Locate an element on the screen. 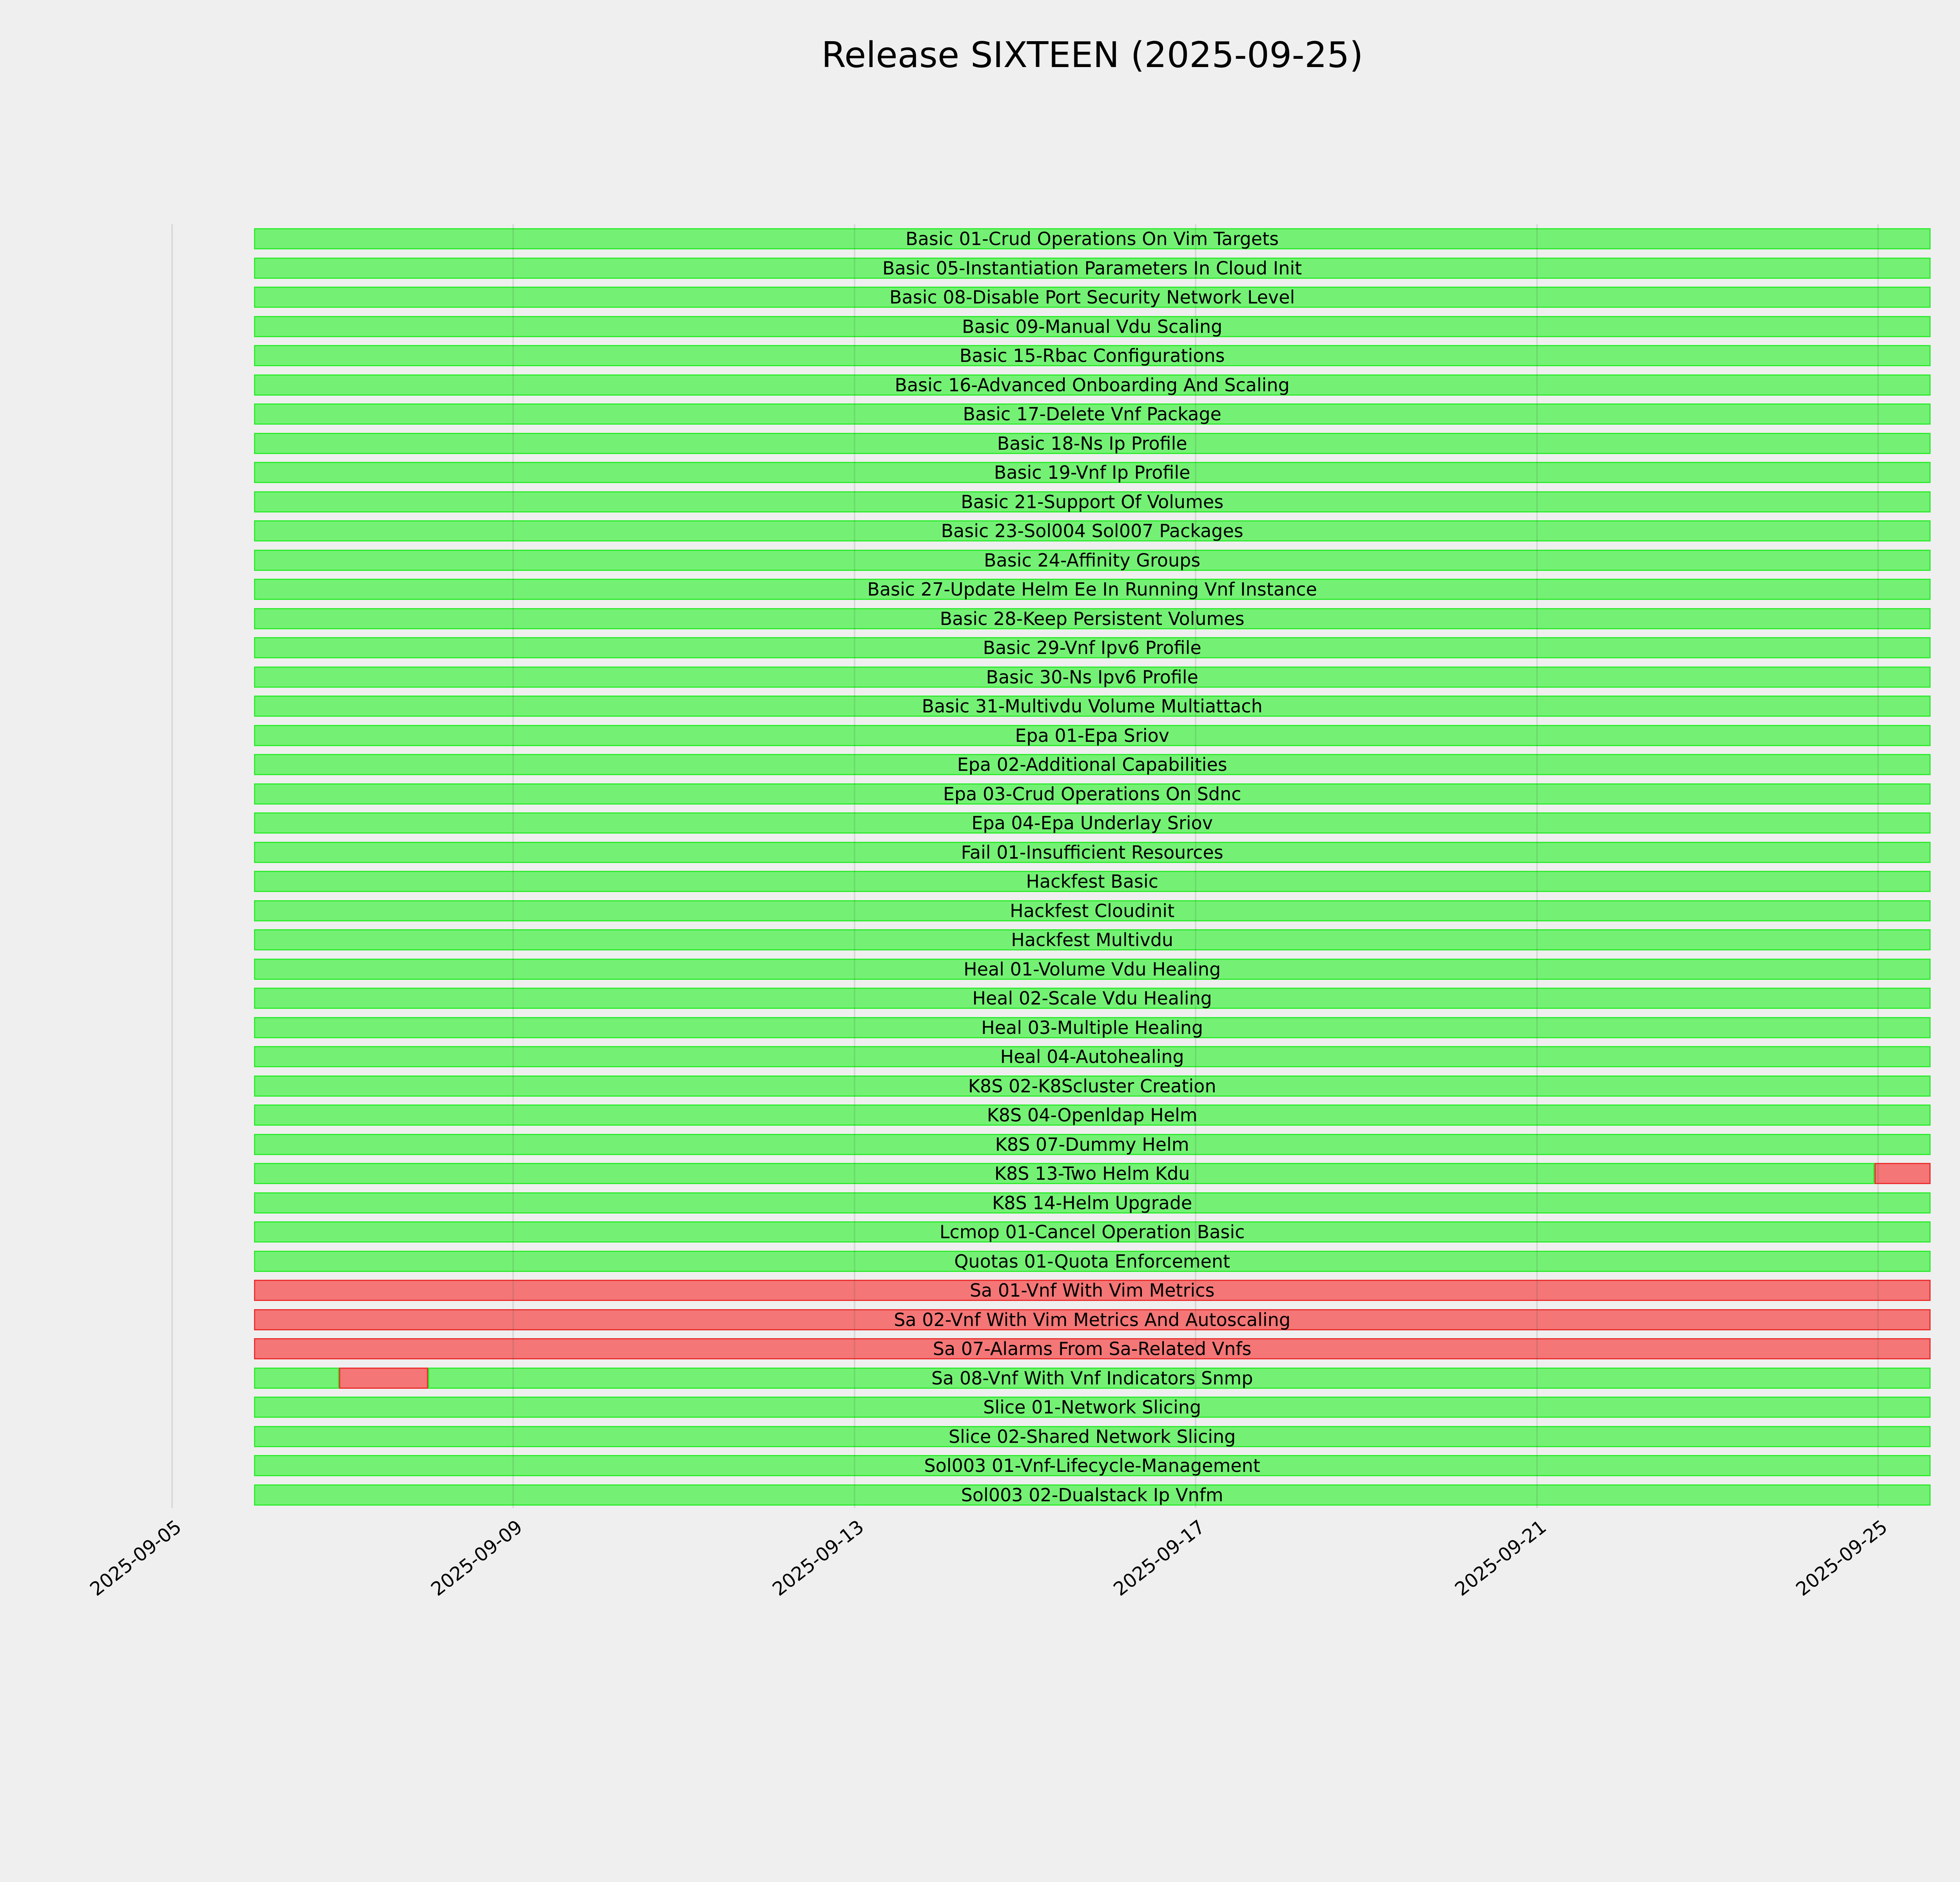  task-label: Quotas 01-Quota Enforcement is located at coordinates (1092, 1261).